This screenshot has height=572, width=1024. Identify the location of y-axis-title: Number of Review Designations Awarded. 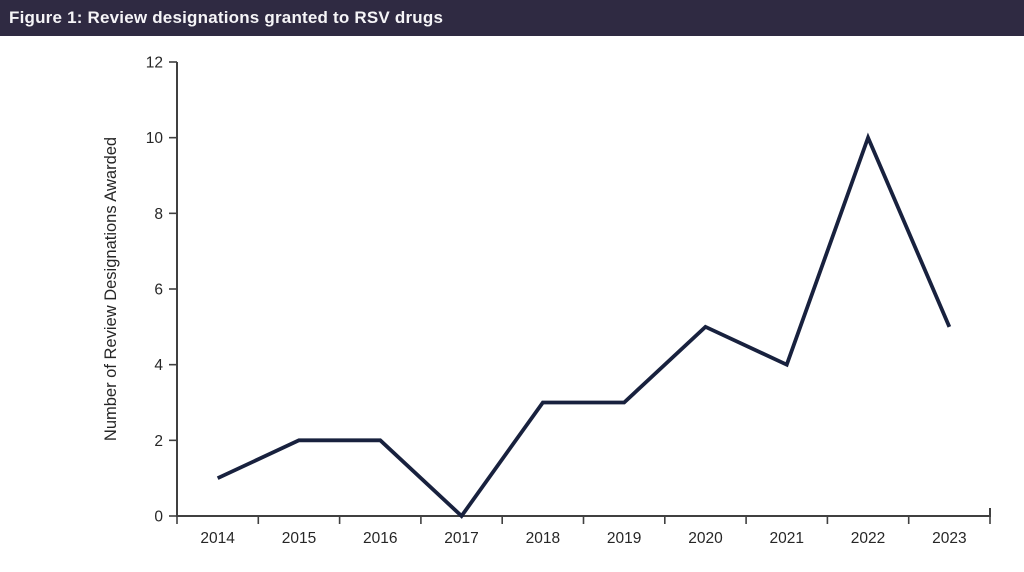
(111, 289).